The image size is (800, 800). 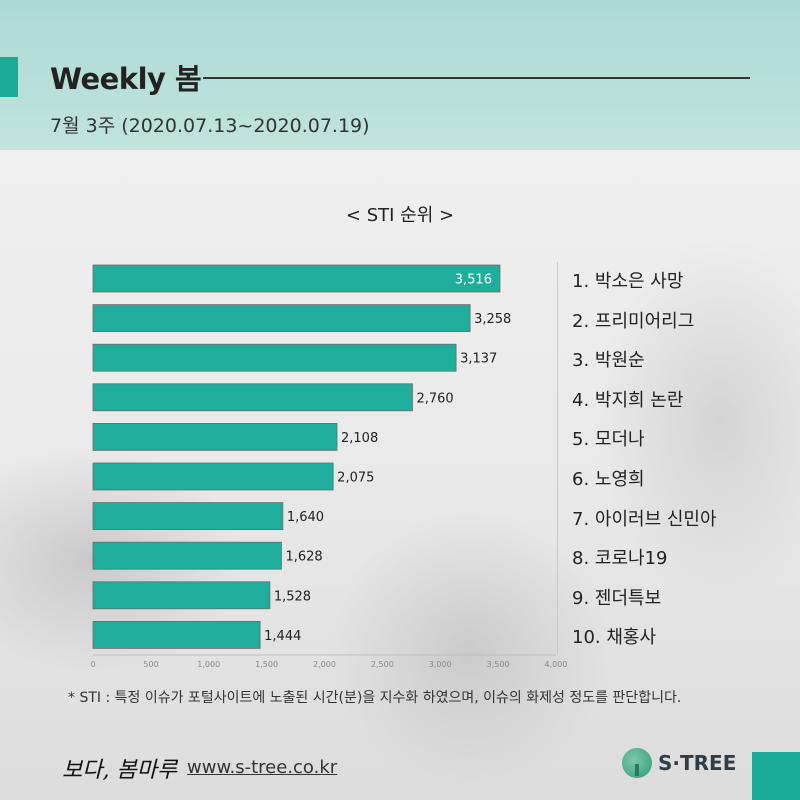 What do you see at coordinates (492, 319) in the screenshot?
I see `bar-value-label: 3,258` at bounding box center [492, 319].